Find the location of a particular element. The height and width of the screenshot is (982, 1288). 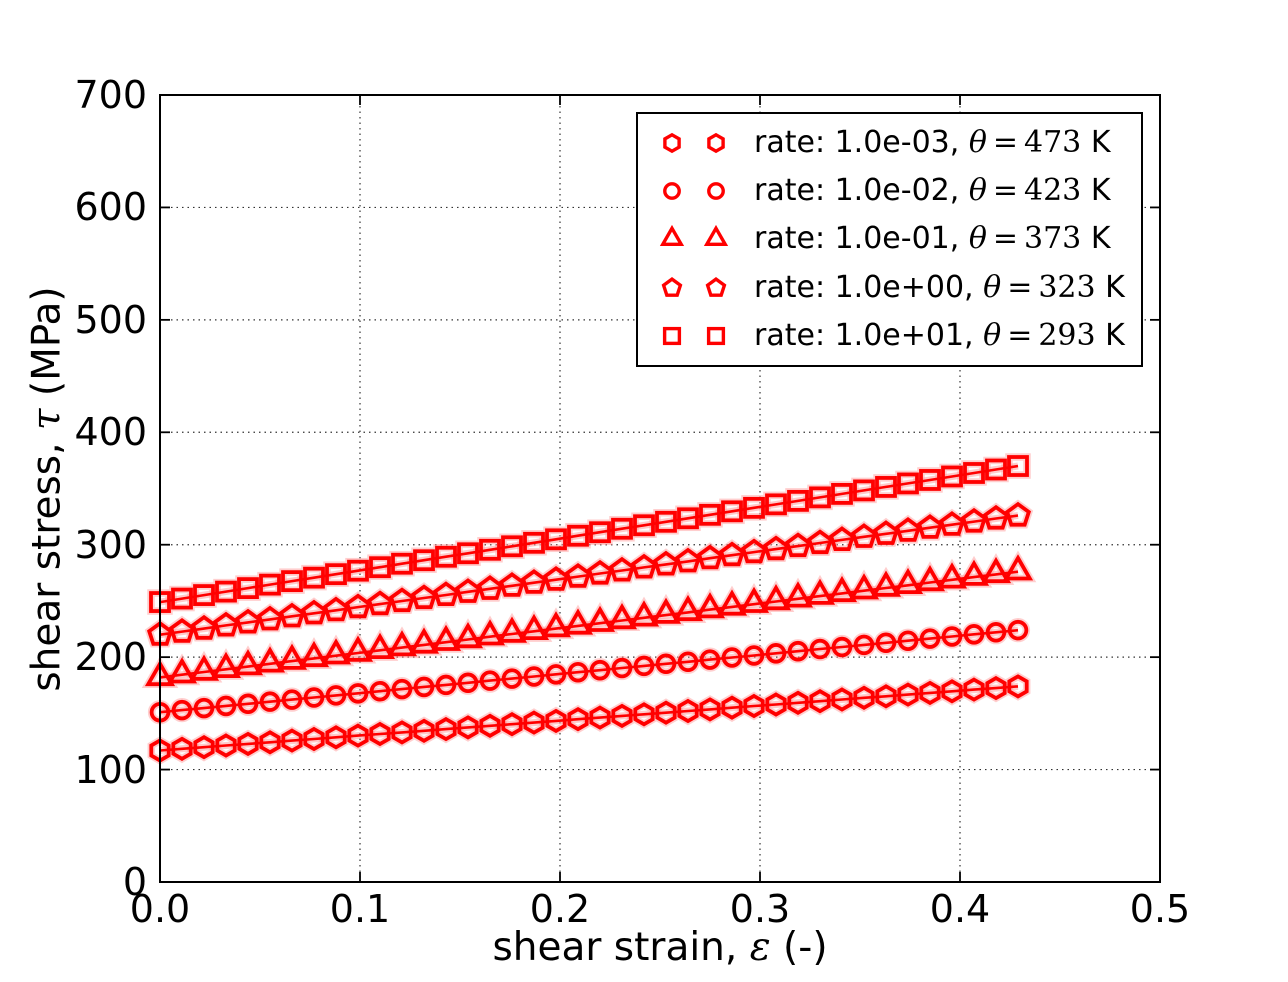

x-tick-label: 0.4 is located at coordinates (960, 909).